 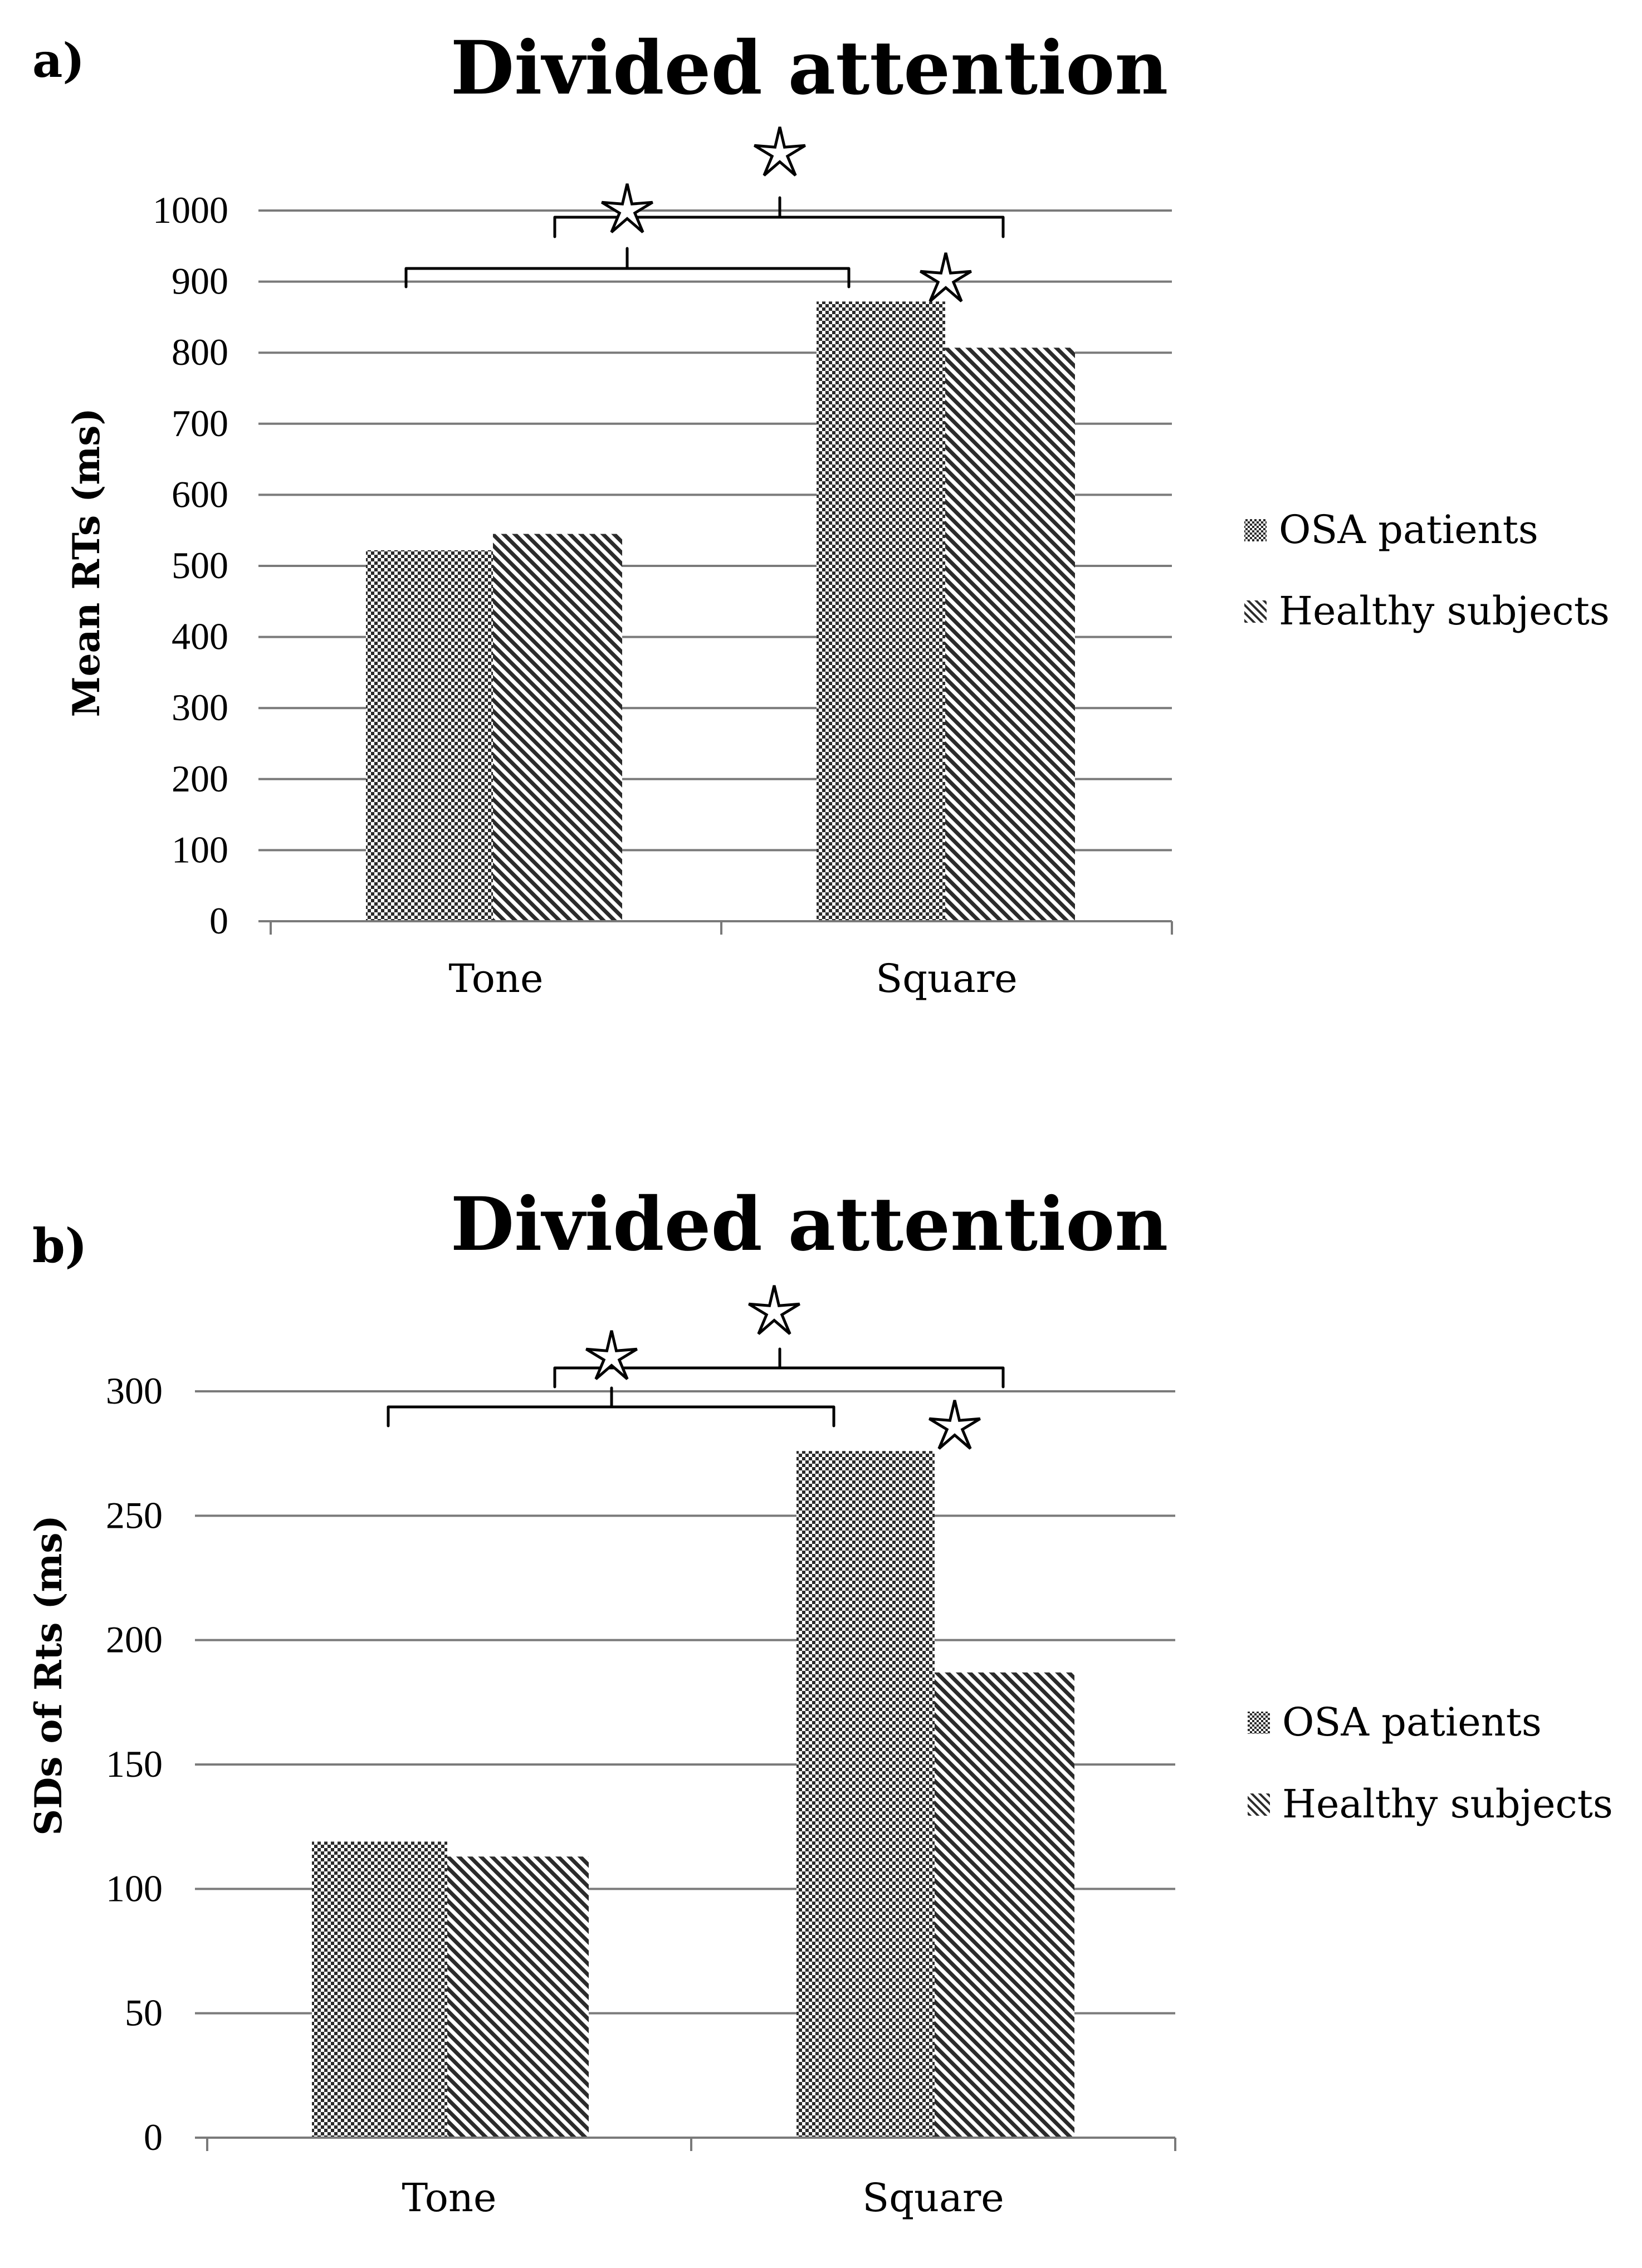 What do you see at coordinates (200, 352) in the screenshot?
I see `y-tick-label: 800` at bounding box center [200, 352].